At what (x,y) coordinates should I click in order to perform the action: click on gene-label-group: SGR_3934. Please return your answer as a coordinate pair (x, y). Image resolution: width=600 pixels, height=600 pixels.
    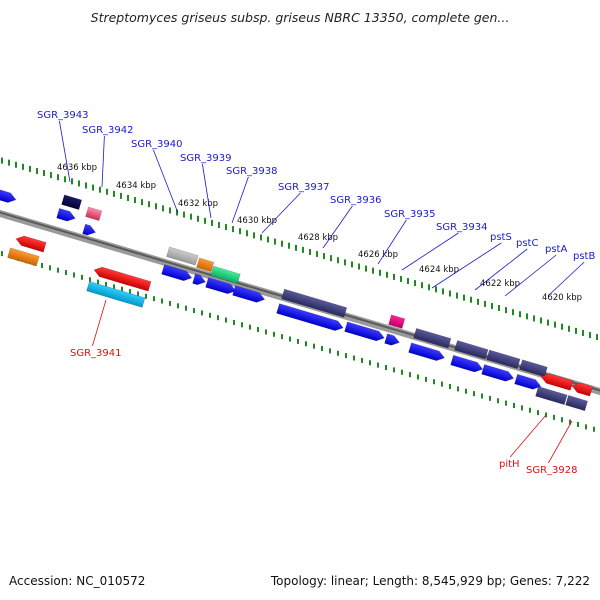
    Looking at the image, I should click on (444, 246).